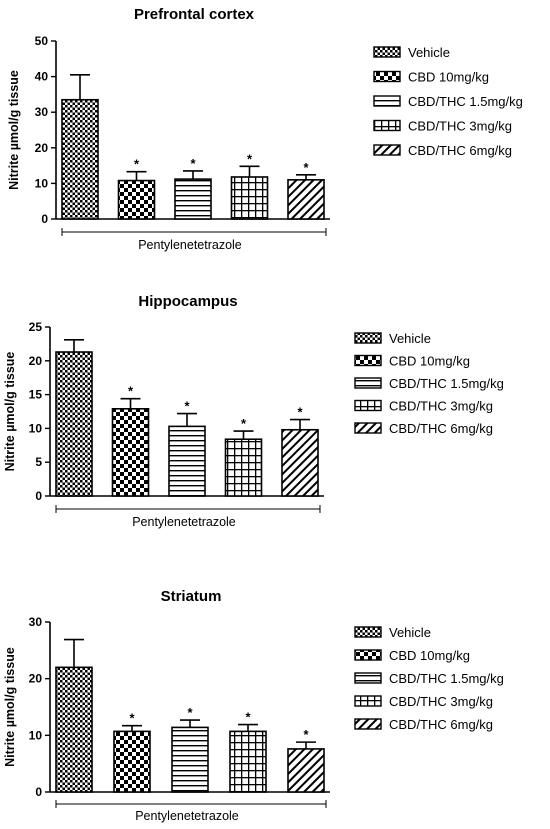  I want to click on y-tick-label: 15, so click(36, 395).